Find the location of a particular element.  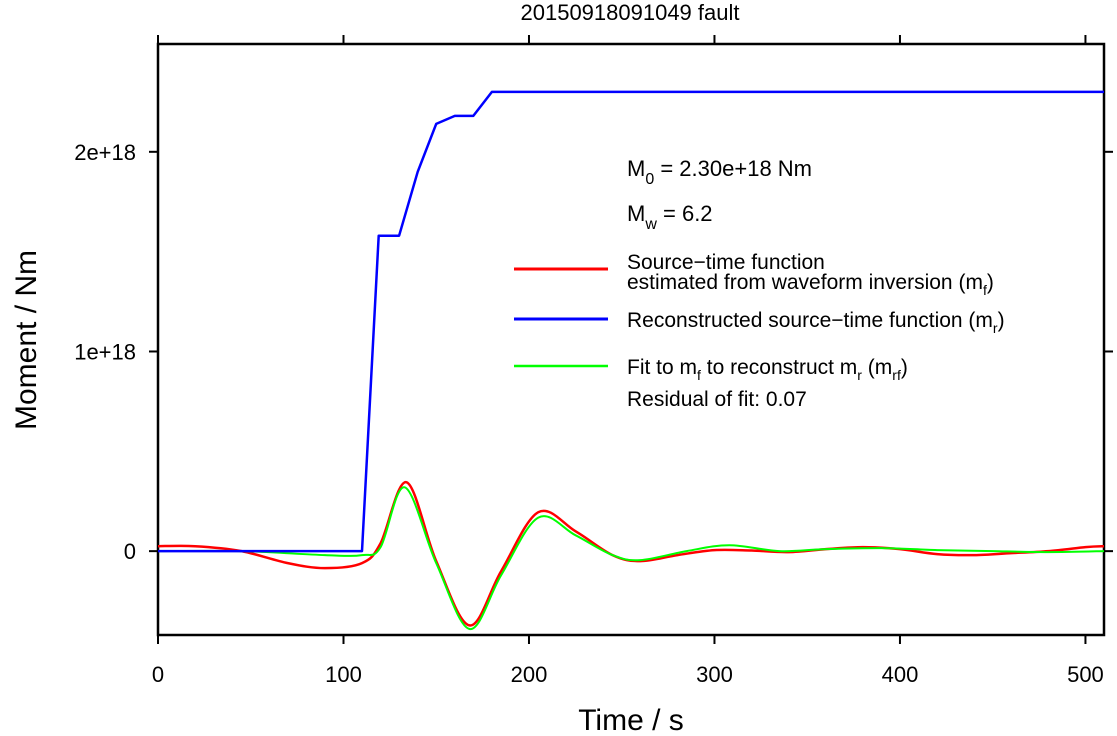

x-tick-label: 100 is located at coordinates (343, 674).